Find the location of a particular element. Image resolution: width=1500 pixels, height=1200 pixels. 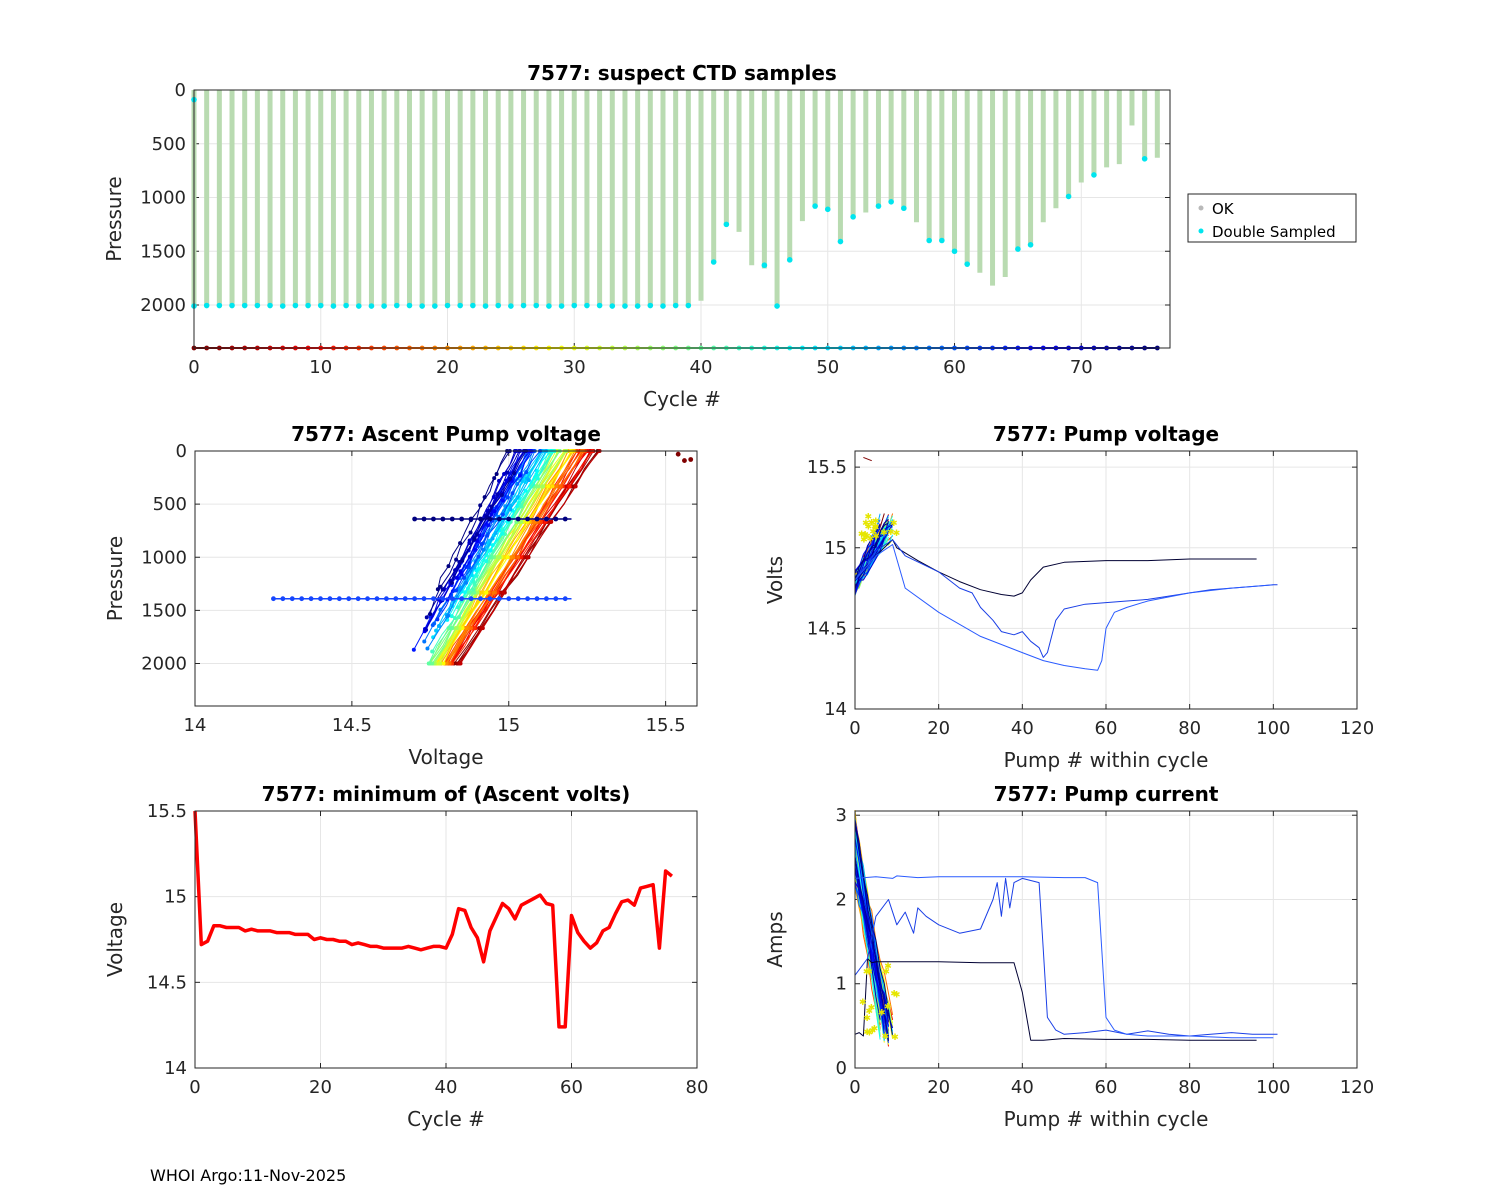

x-tick-label: 70 is located at coordinates (1081, 367).